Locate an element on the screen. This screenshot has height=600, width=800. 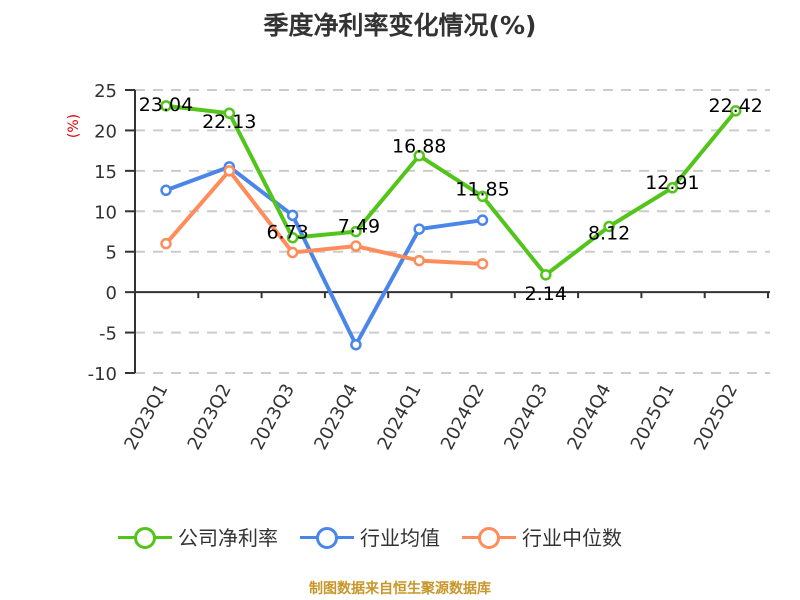
y-axis-tick-labels: 25 20 15 10 5 0 -5 -10 is located at coordinates (102, 233).